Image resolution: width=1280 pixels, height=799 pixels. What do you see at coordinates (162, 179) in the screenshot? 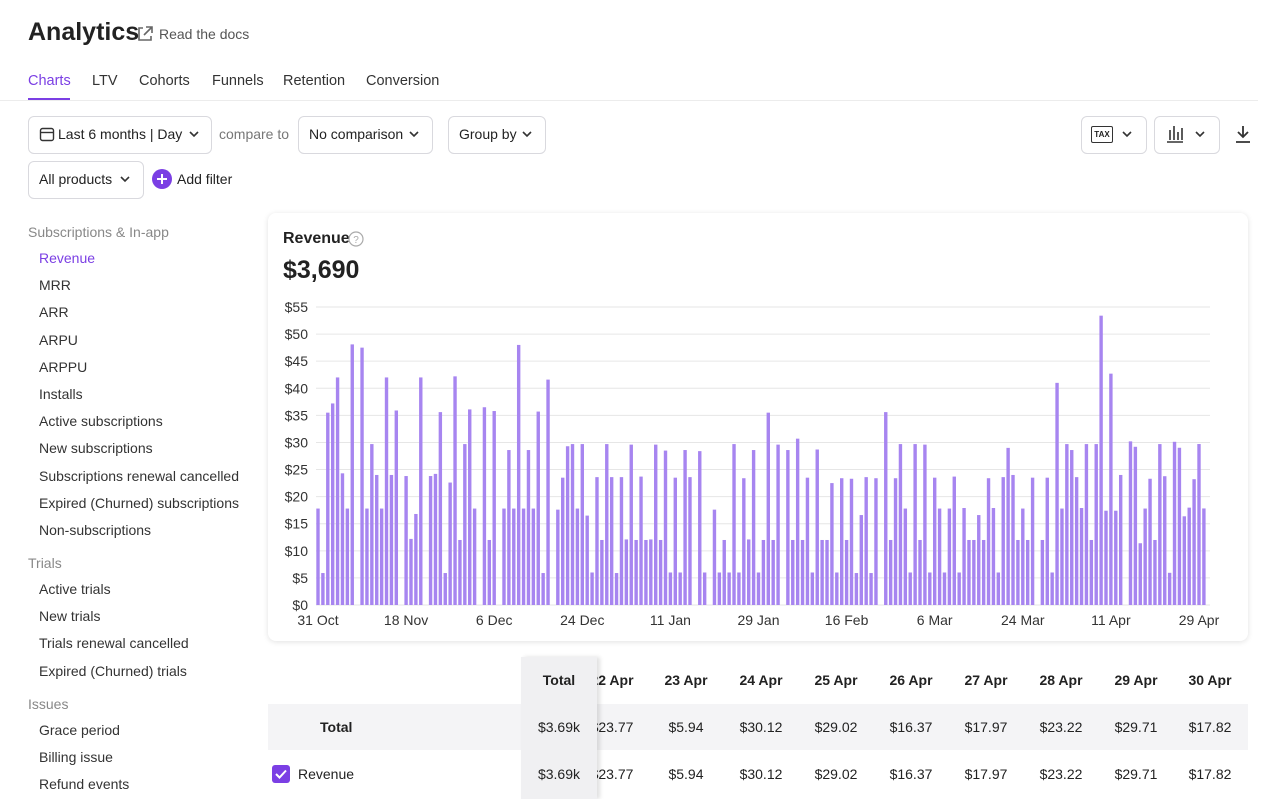
I see `plus-icon` at bounding box center [162, 179].